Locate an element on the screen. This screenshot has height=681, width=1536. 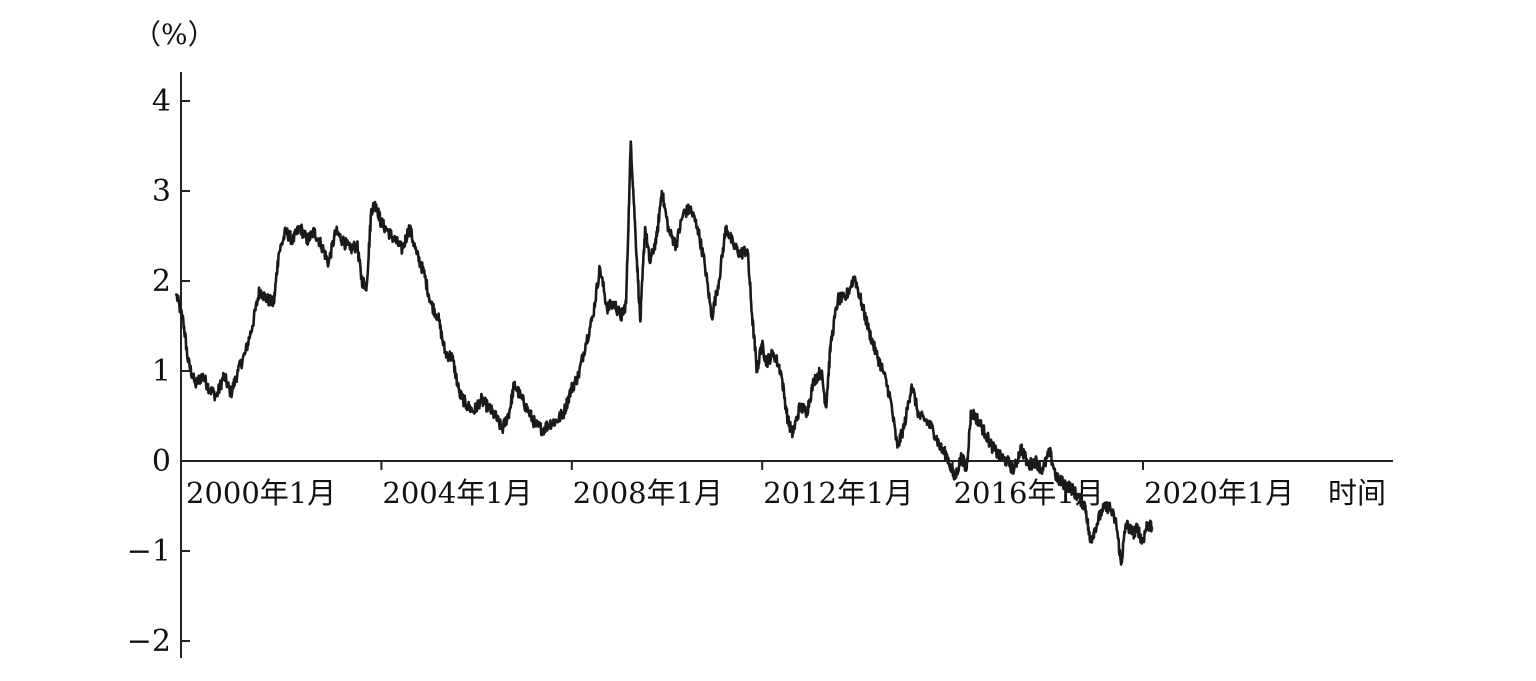
x-tick-label: 2000年1月 is located at coordinates (261, 493).